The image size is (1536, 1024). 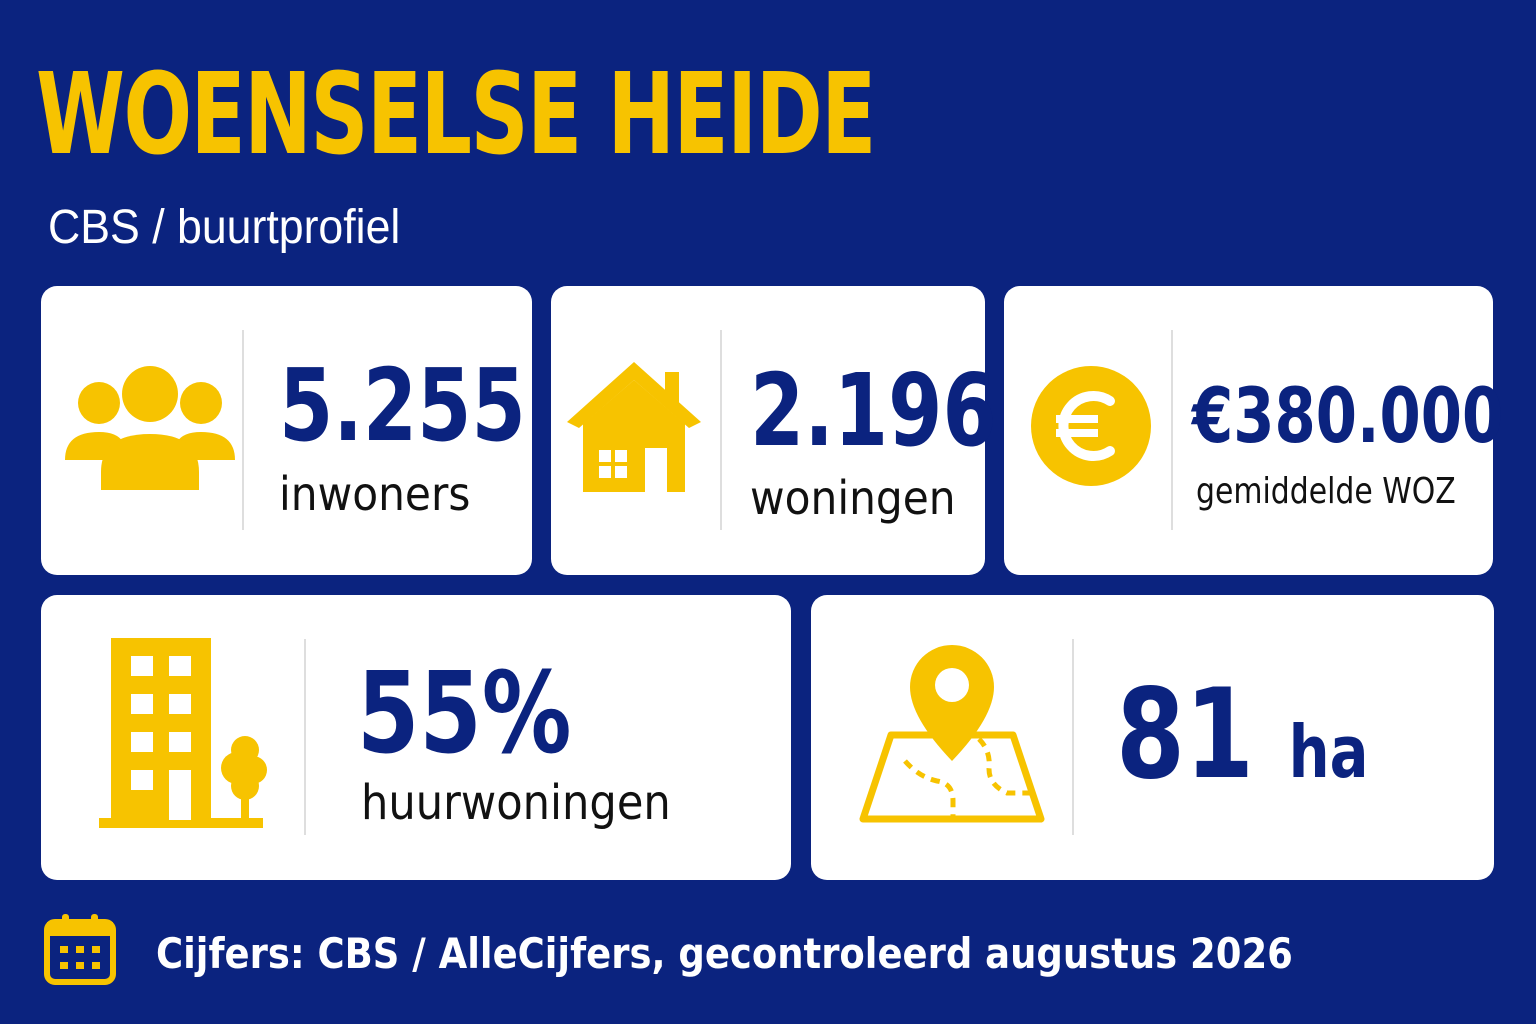 I want to click on page-title: WOENSELSE HEIDE, so click(x=456, y=115).